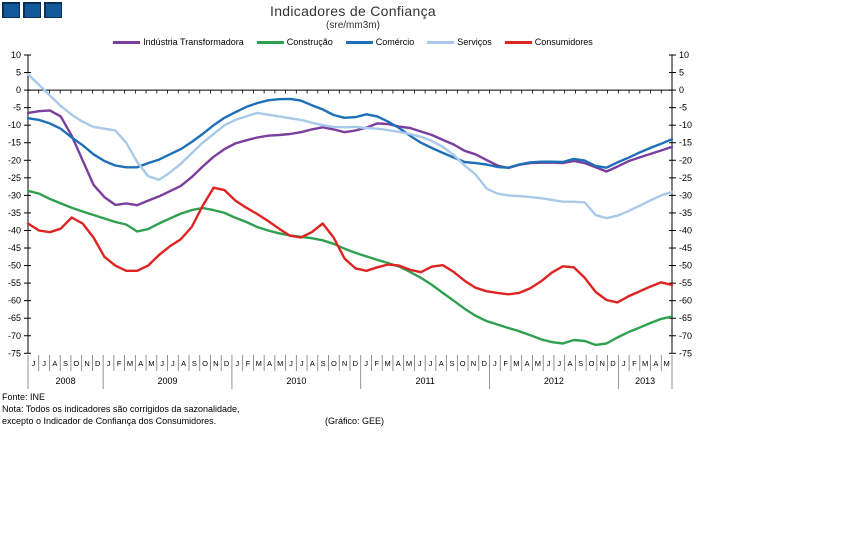 The width and height of the screenshot is (864, 540). I want to click on svg-text: -45, so click(14, 248).